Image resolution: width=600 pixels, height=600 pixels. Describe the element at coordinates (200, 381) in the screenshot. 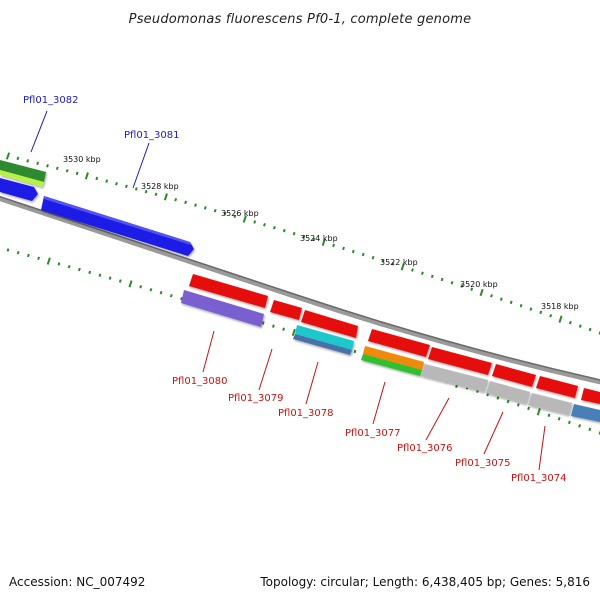

I see `gene-label-pfl01-3080: Pfl01_3080` at that location.